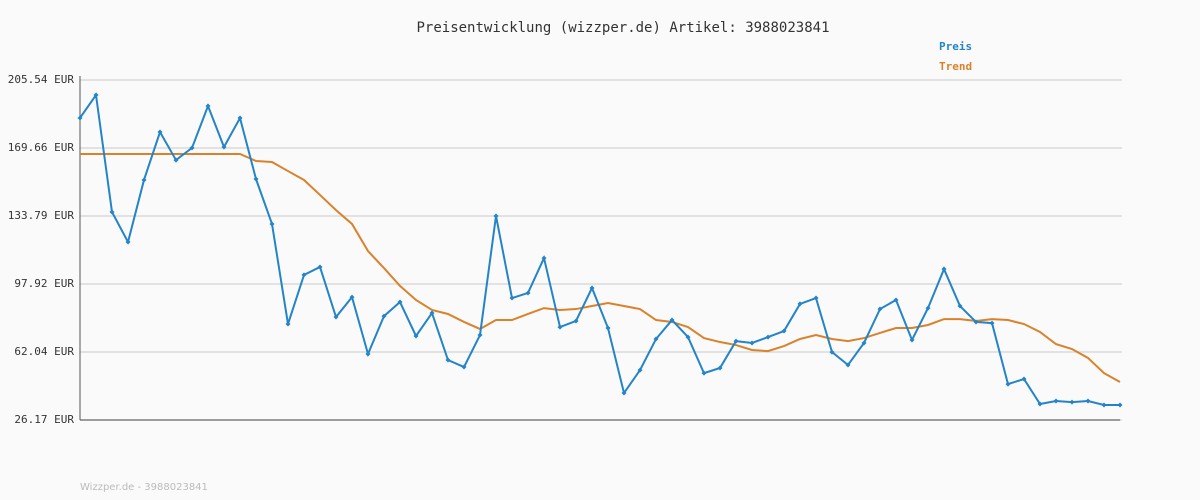 The height and width of the screenshot is (500, 1200). What do you see at coordinates (144, 487) in the screenshot?
I see `footer: Wizzper.de - 3988023841` at bounding box center [144, 487].